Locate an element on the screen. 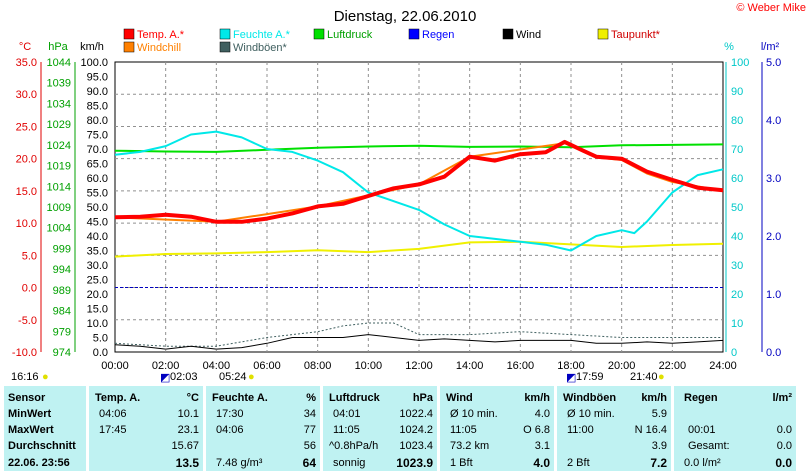  wind-tick-label: 35.0 is located at coordinates (97, 252).